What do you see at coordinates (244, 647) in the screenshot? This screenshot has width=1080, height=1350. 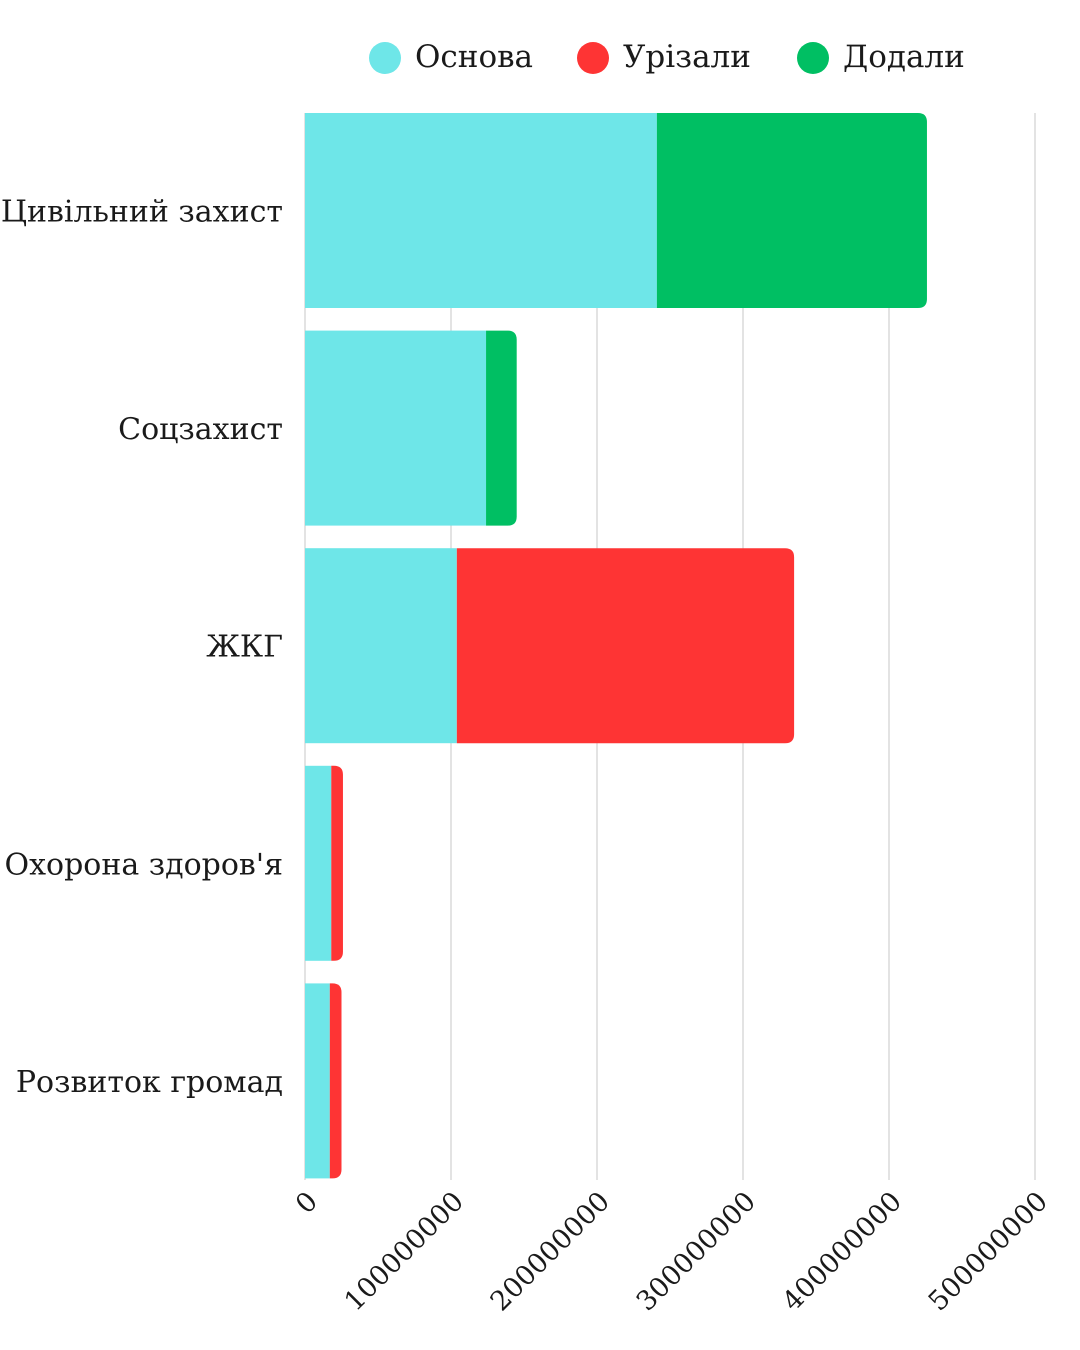 I see `category-label-3: ЖКГ` at bounding box center [244, 647].